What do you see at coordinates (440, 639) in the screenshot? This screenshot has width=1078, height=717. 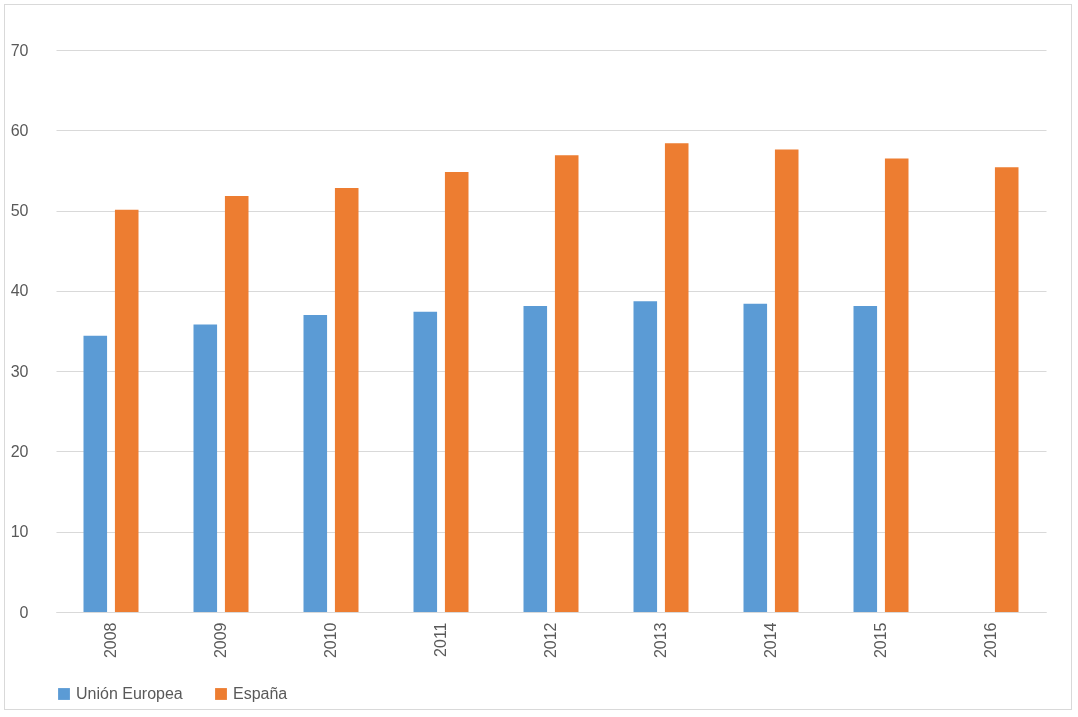 I see `x-tick-label: 2011` at bounding box center [440, 639].